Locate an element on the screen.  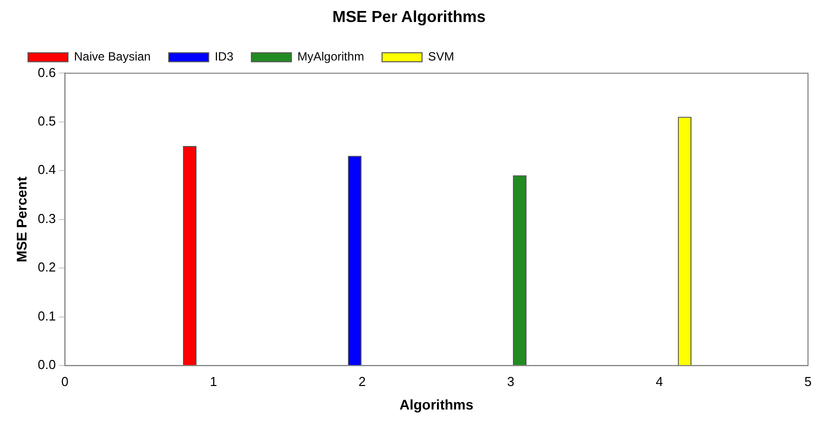
y-tick-label: 0.1 is located at coordinates (47, 316).